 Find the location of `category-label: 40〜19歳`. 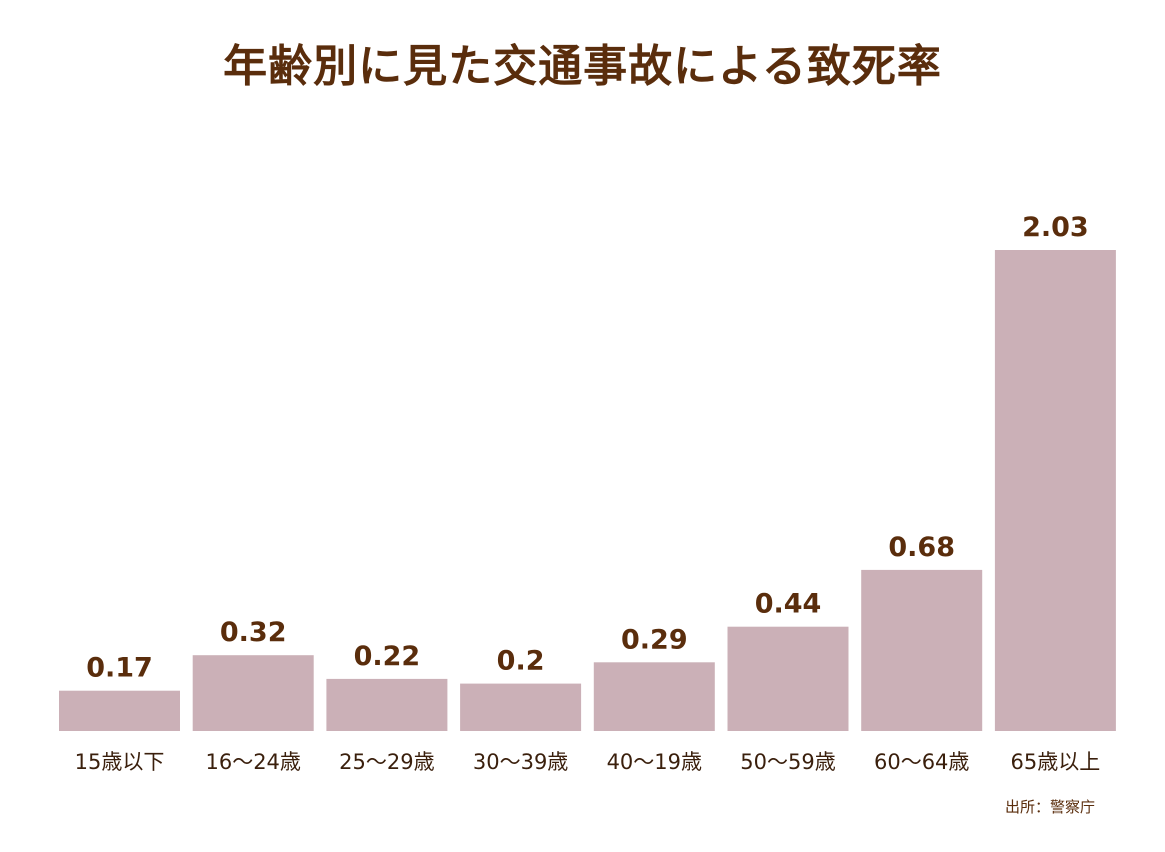

category-label: 40〜19歳 is located at coordinates (654, 762).